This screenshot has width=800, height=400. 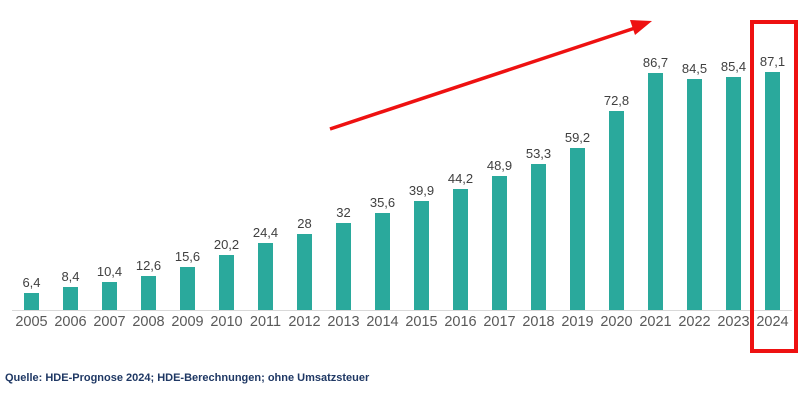 I want to click on axis-tick-label: 2008, so click(x=148, y=322).